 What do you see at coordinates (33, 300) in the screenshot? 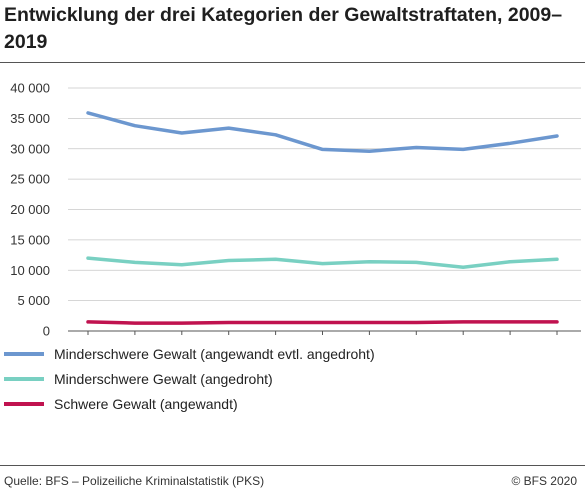
I see `y-tick-label: 5 000` at bounding box center [33, 300].